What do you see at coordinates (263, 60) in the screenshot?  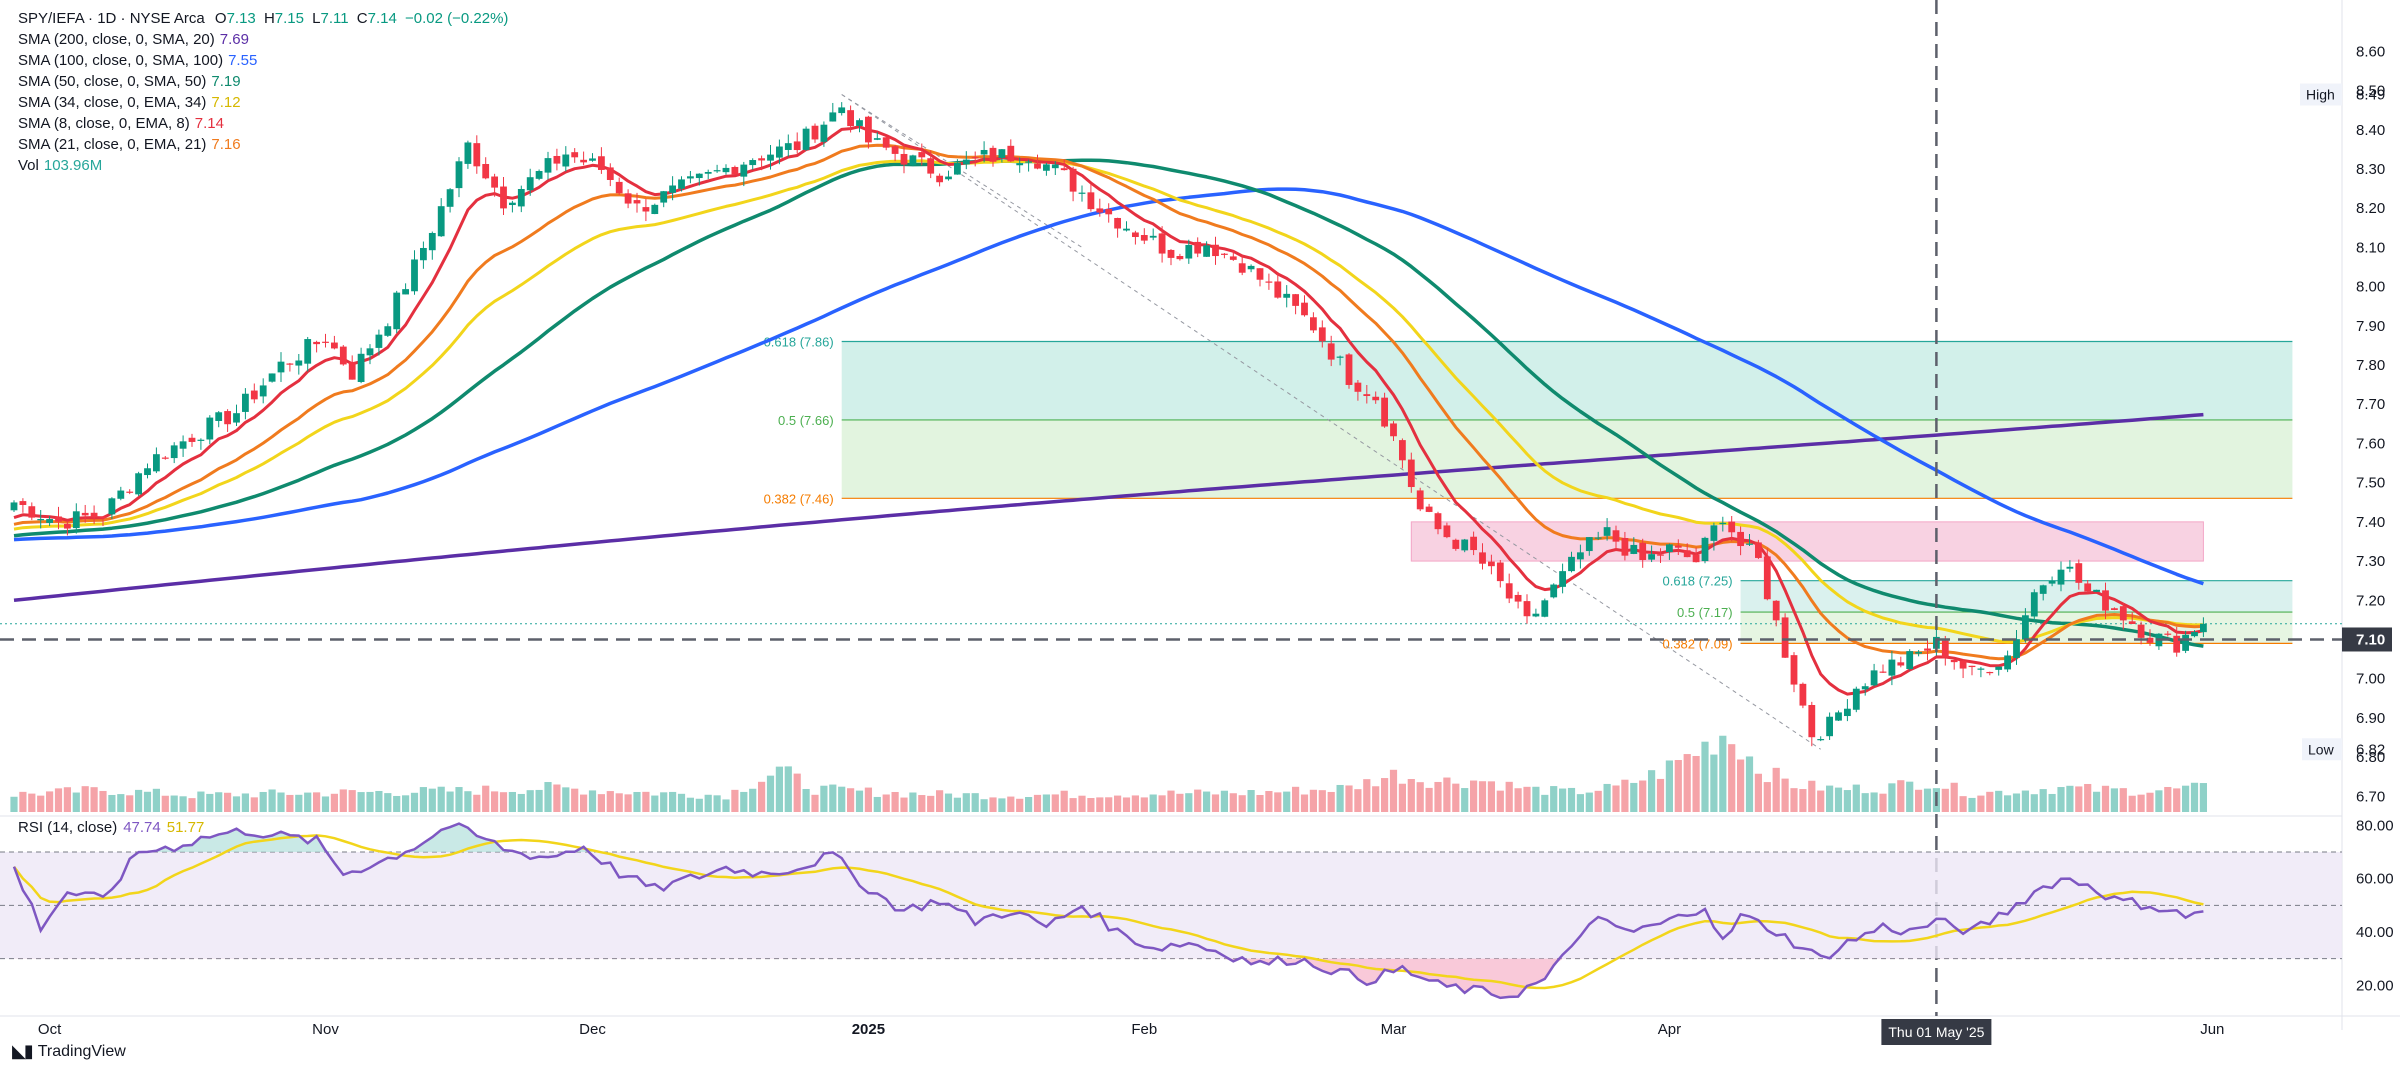 I see `legend-sma100: SMA (100, close, 0, SMA, 100) 7.55` at bounding box center [263, 60].